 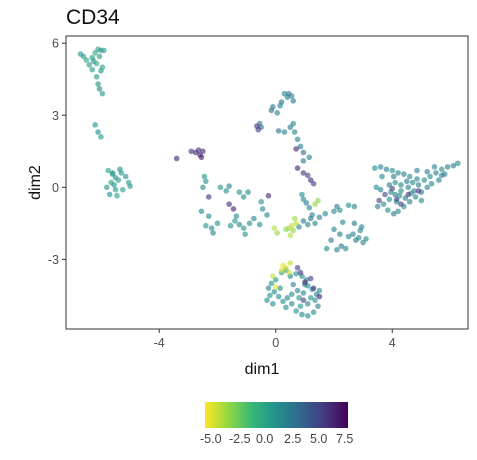 What do you see at coordinates (293, 439) in the screenshot?
I see `color-scale-tick-label: 2.5` at bounding box center [293, 439].